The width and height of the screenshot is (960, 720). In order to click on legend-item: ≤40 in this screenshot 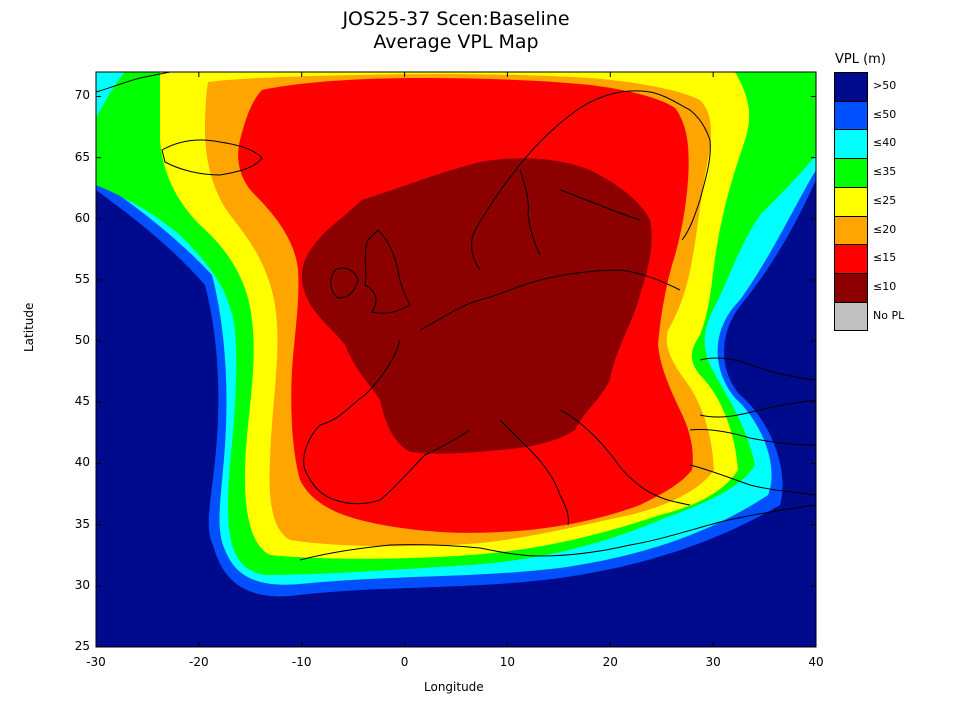, I will do `click(894, 144)`.